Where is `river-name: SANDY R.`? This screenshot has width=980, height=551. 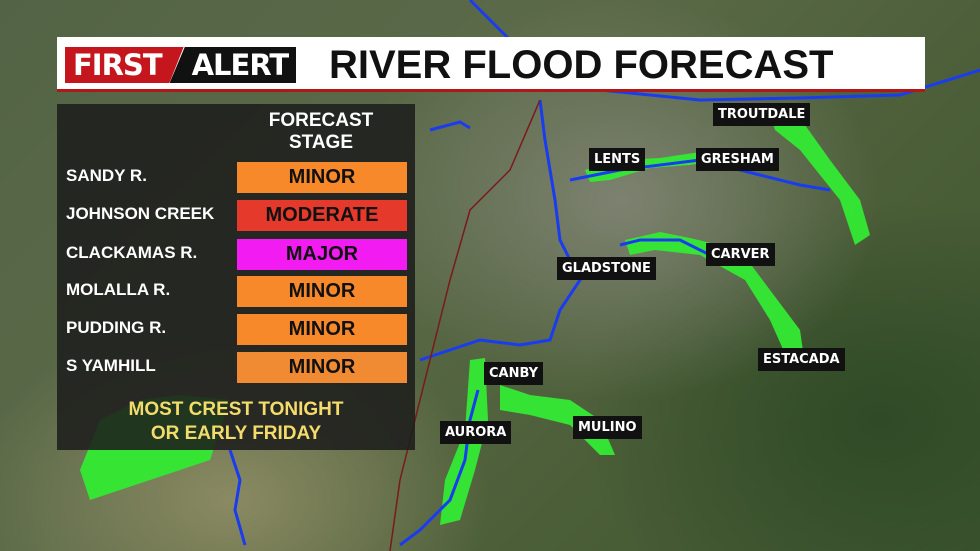
river-name: SANDY R. is located at coordinates (106, 175).